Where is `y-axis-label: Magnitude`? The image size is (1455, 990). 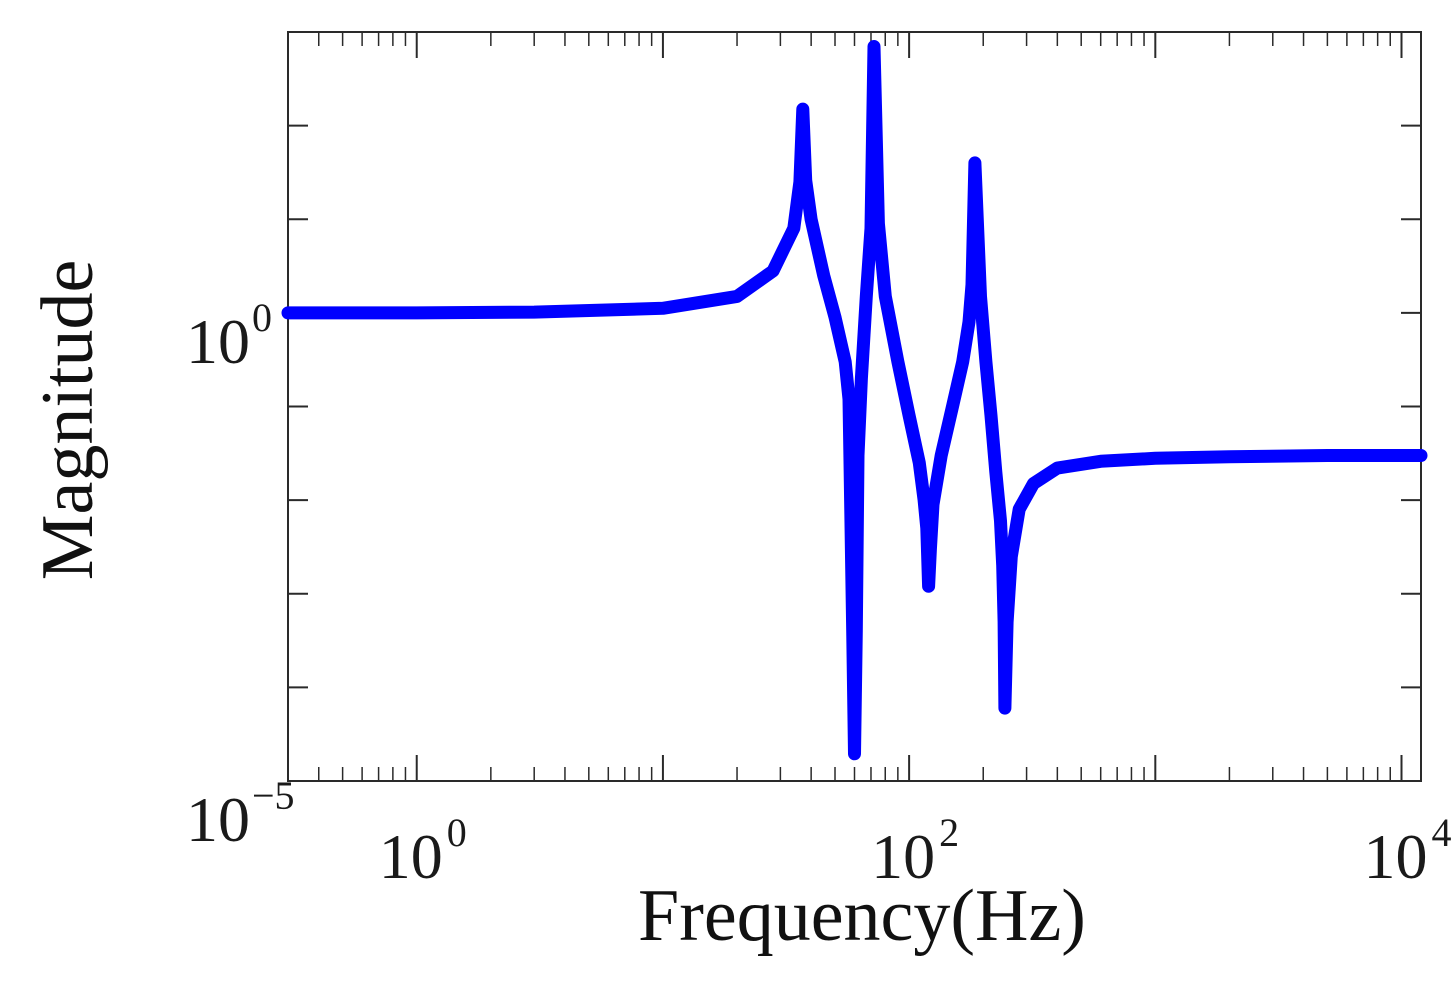
y-axis-label: Magnitude is located at coordinates (68, 420).